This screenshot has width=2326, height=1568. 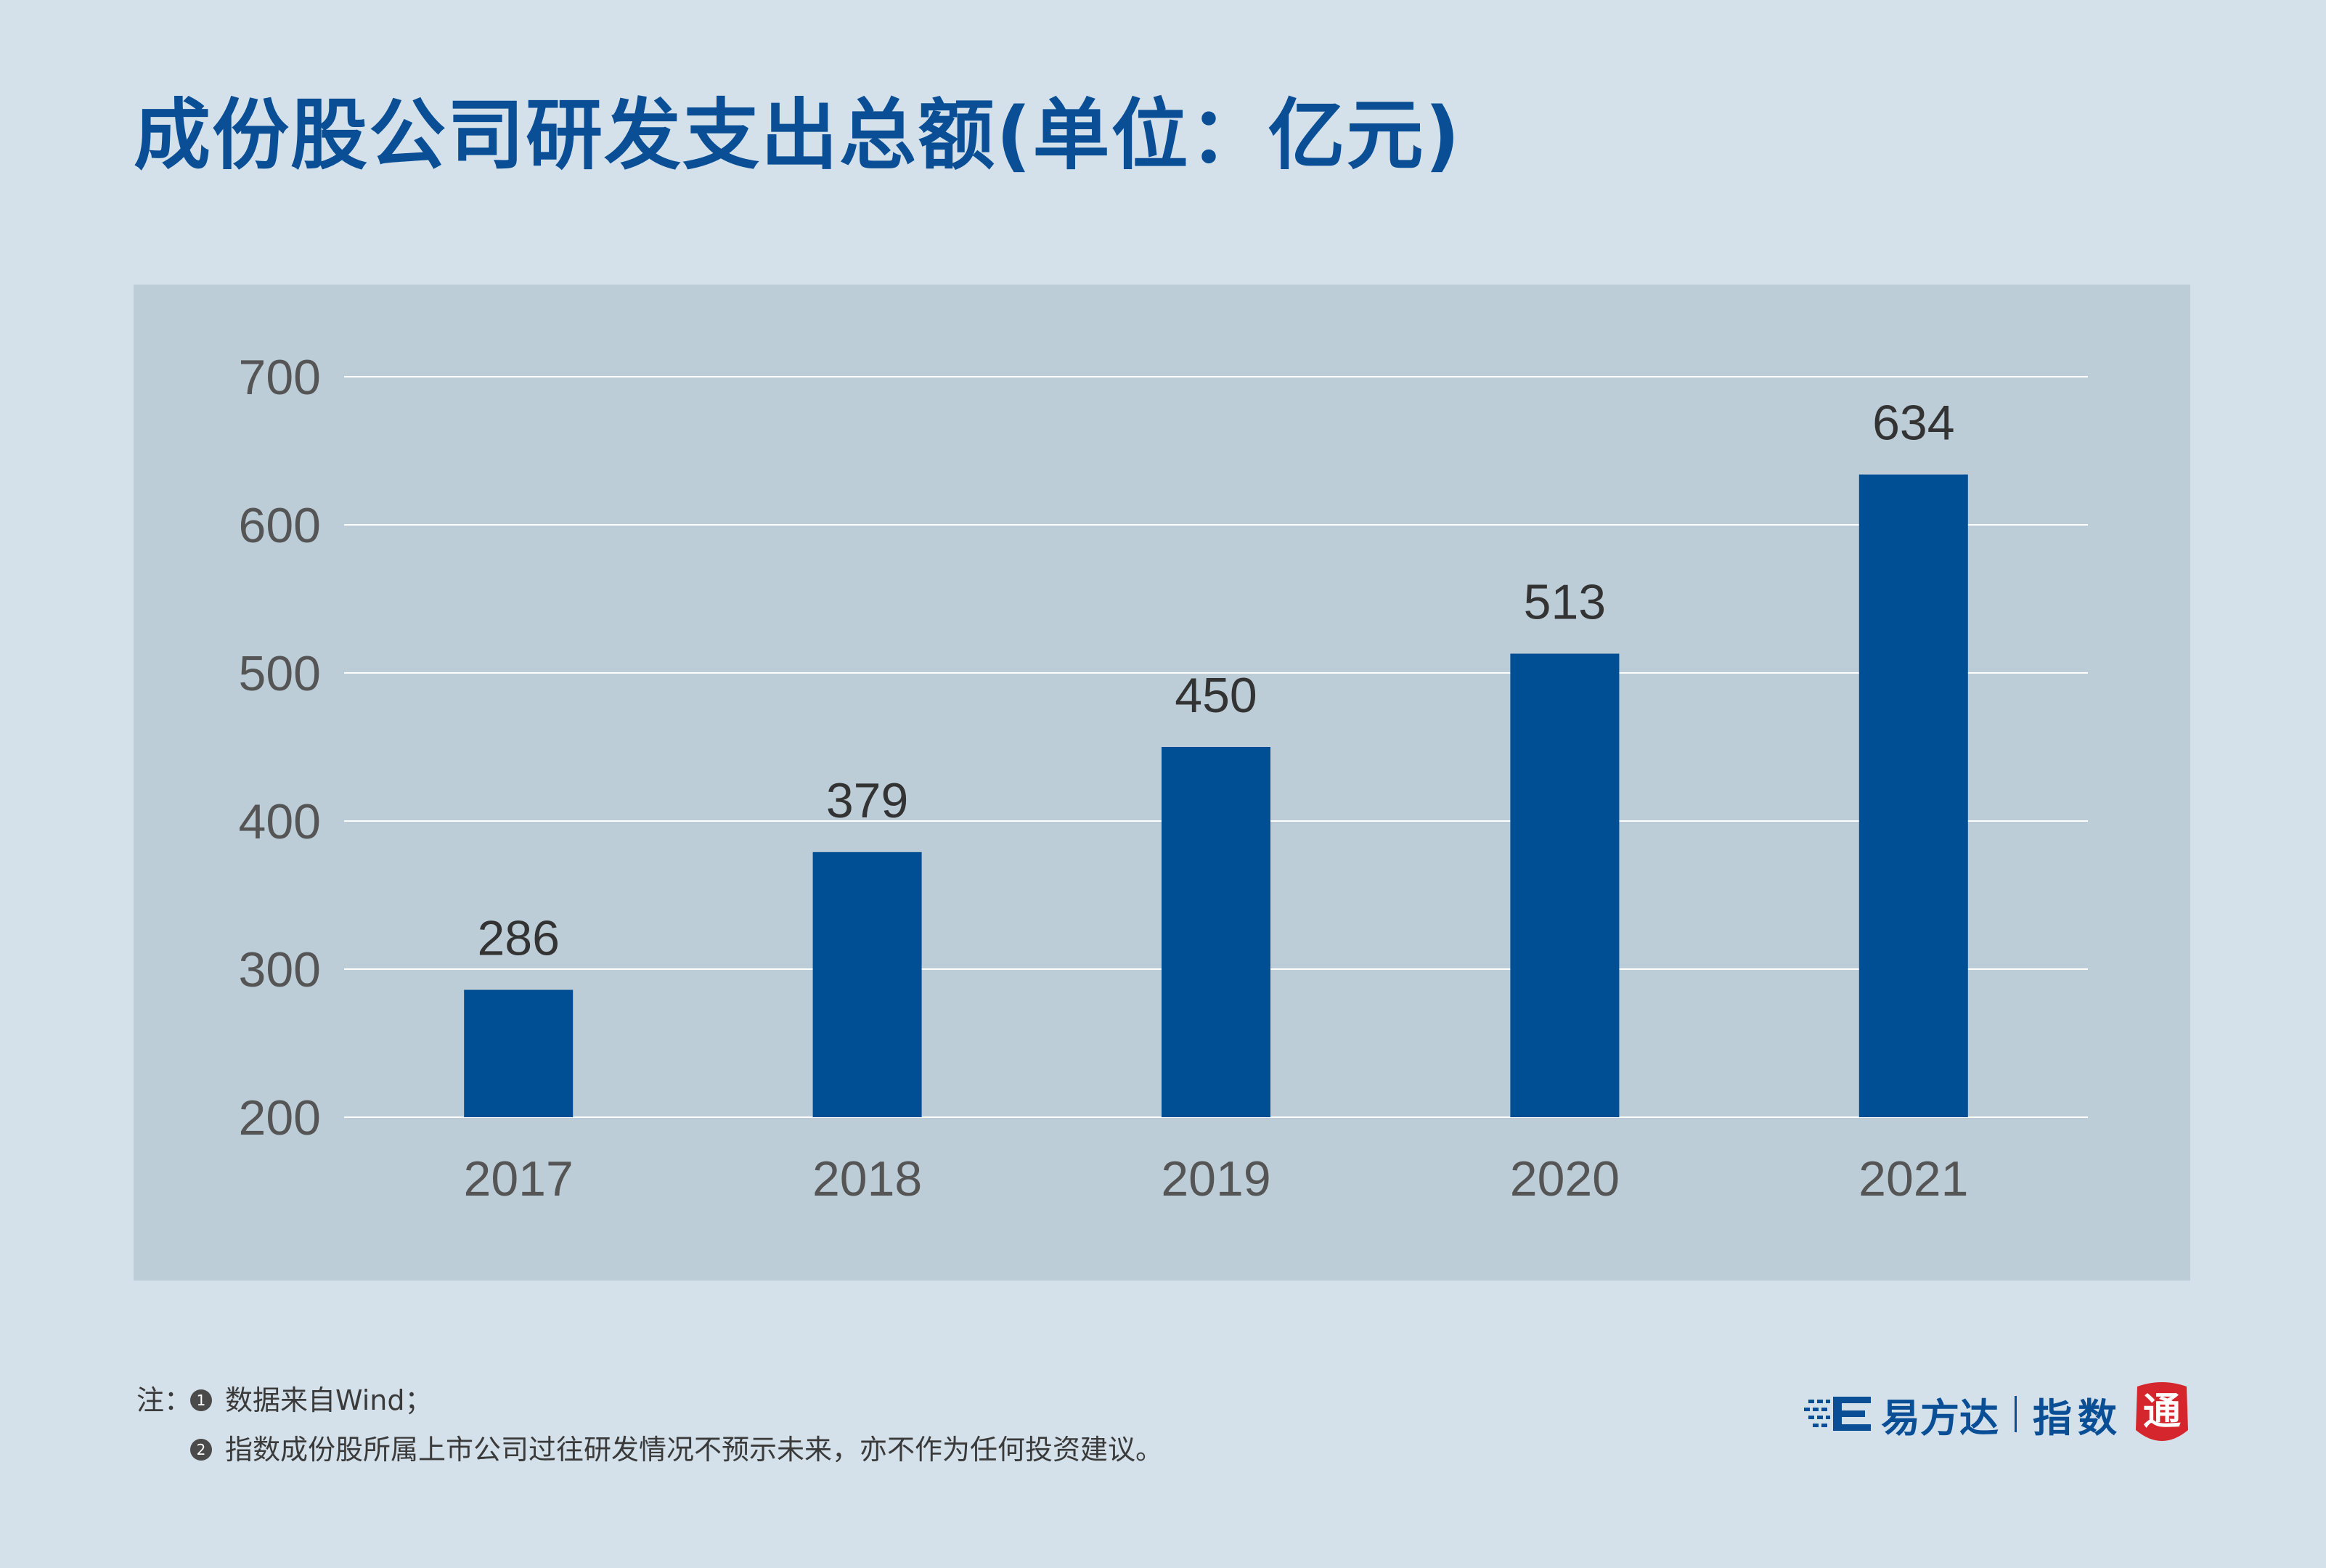 I want to click on chart-title: 成份股公司研发支出总额(单位：亿元), so click(x=797, y=136).